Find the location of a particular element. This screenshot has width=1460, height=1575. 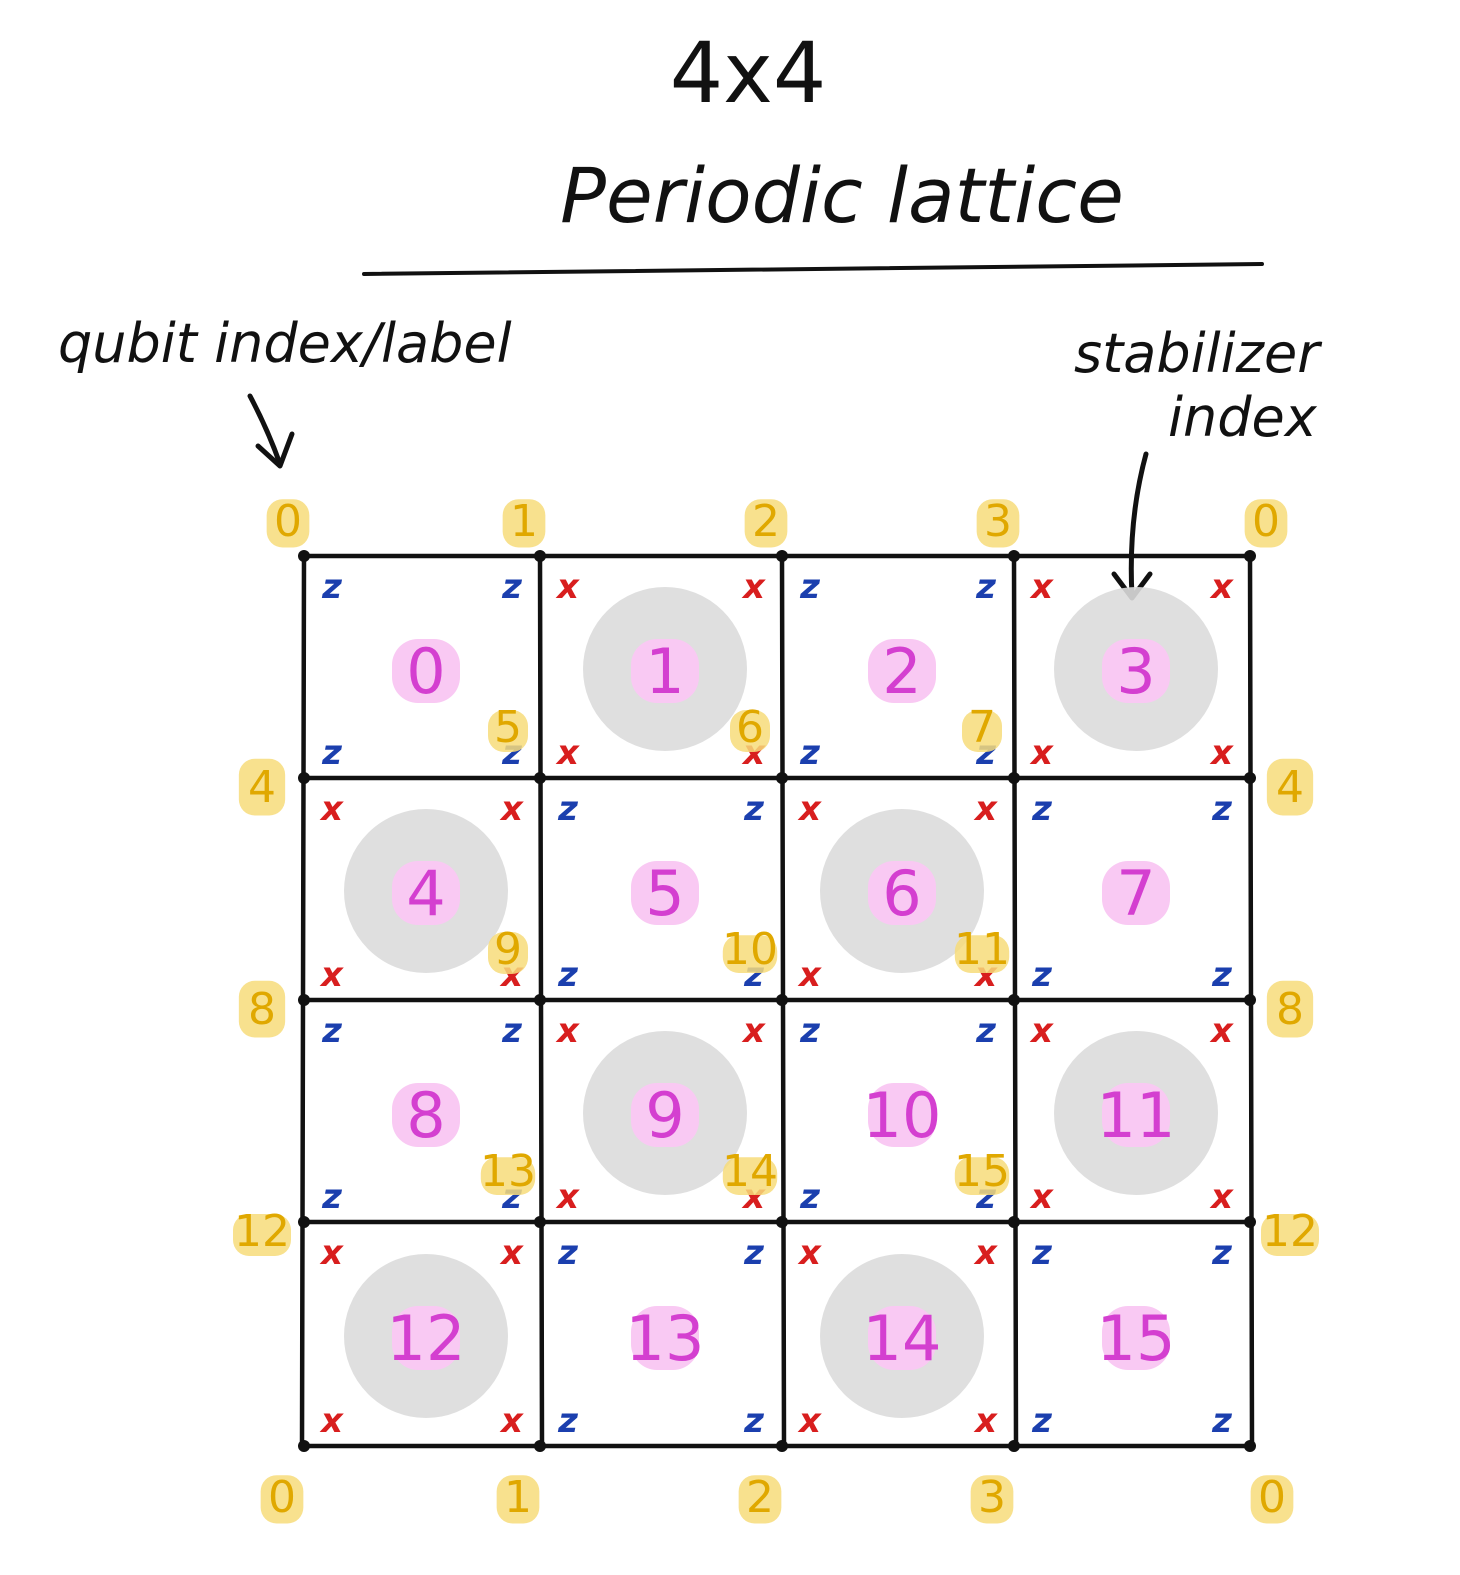

stabilizer-index-11: 11 is located at coordinates (1136, 1115).